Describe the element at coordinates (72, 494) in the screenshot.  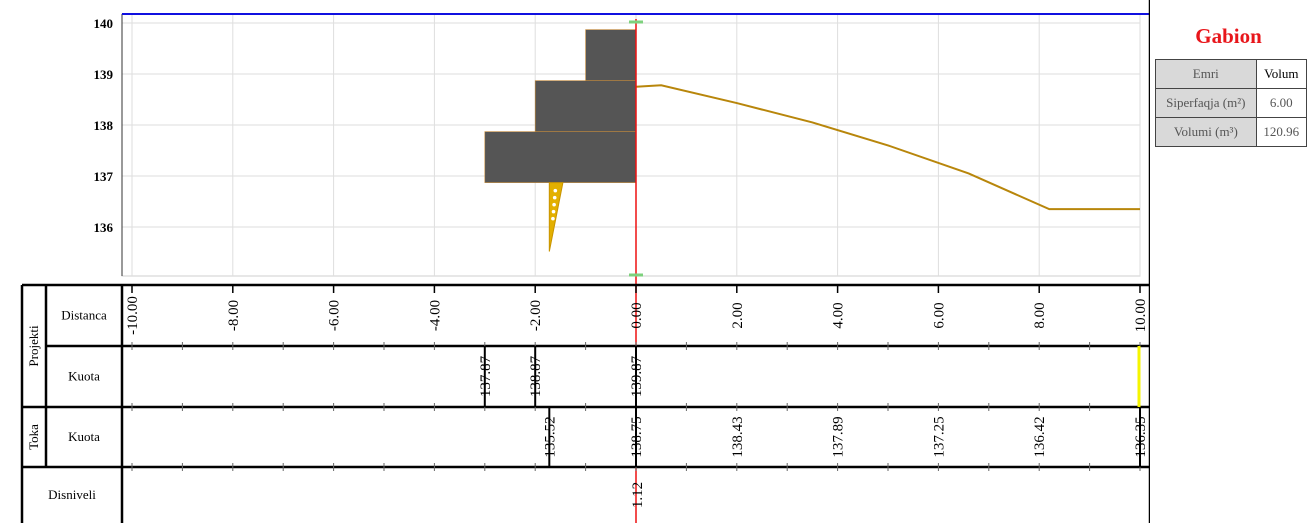
I see `row-label-disniveli: Disniveli` at that location.